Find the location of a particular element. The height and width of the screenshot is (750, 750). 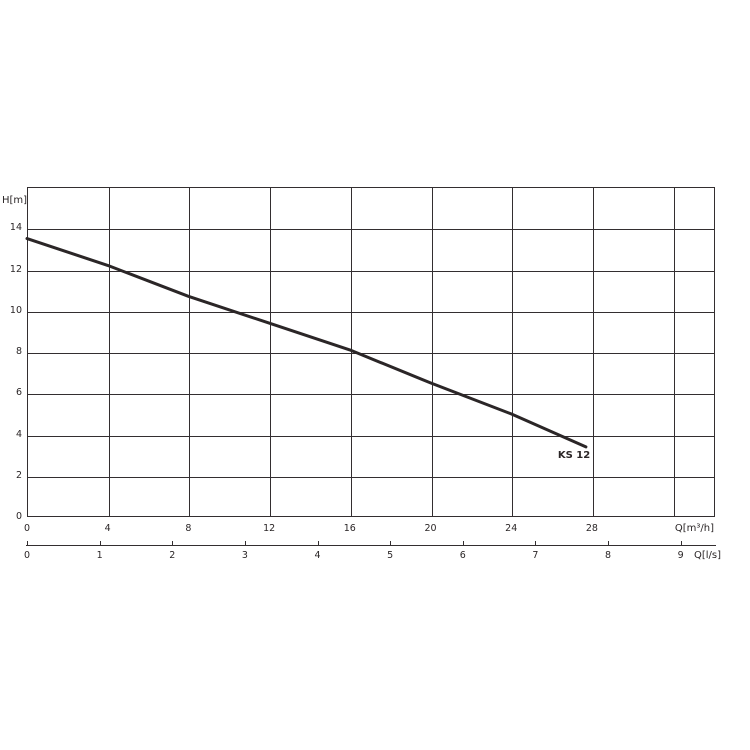

x2-tick-label: 5 is located at coordinates (390, 555).